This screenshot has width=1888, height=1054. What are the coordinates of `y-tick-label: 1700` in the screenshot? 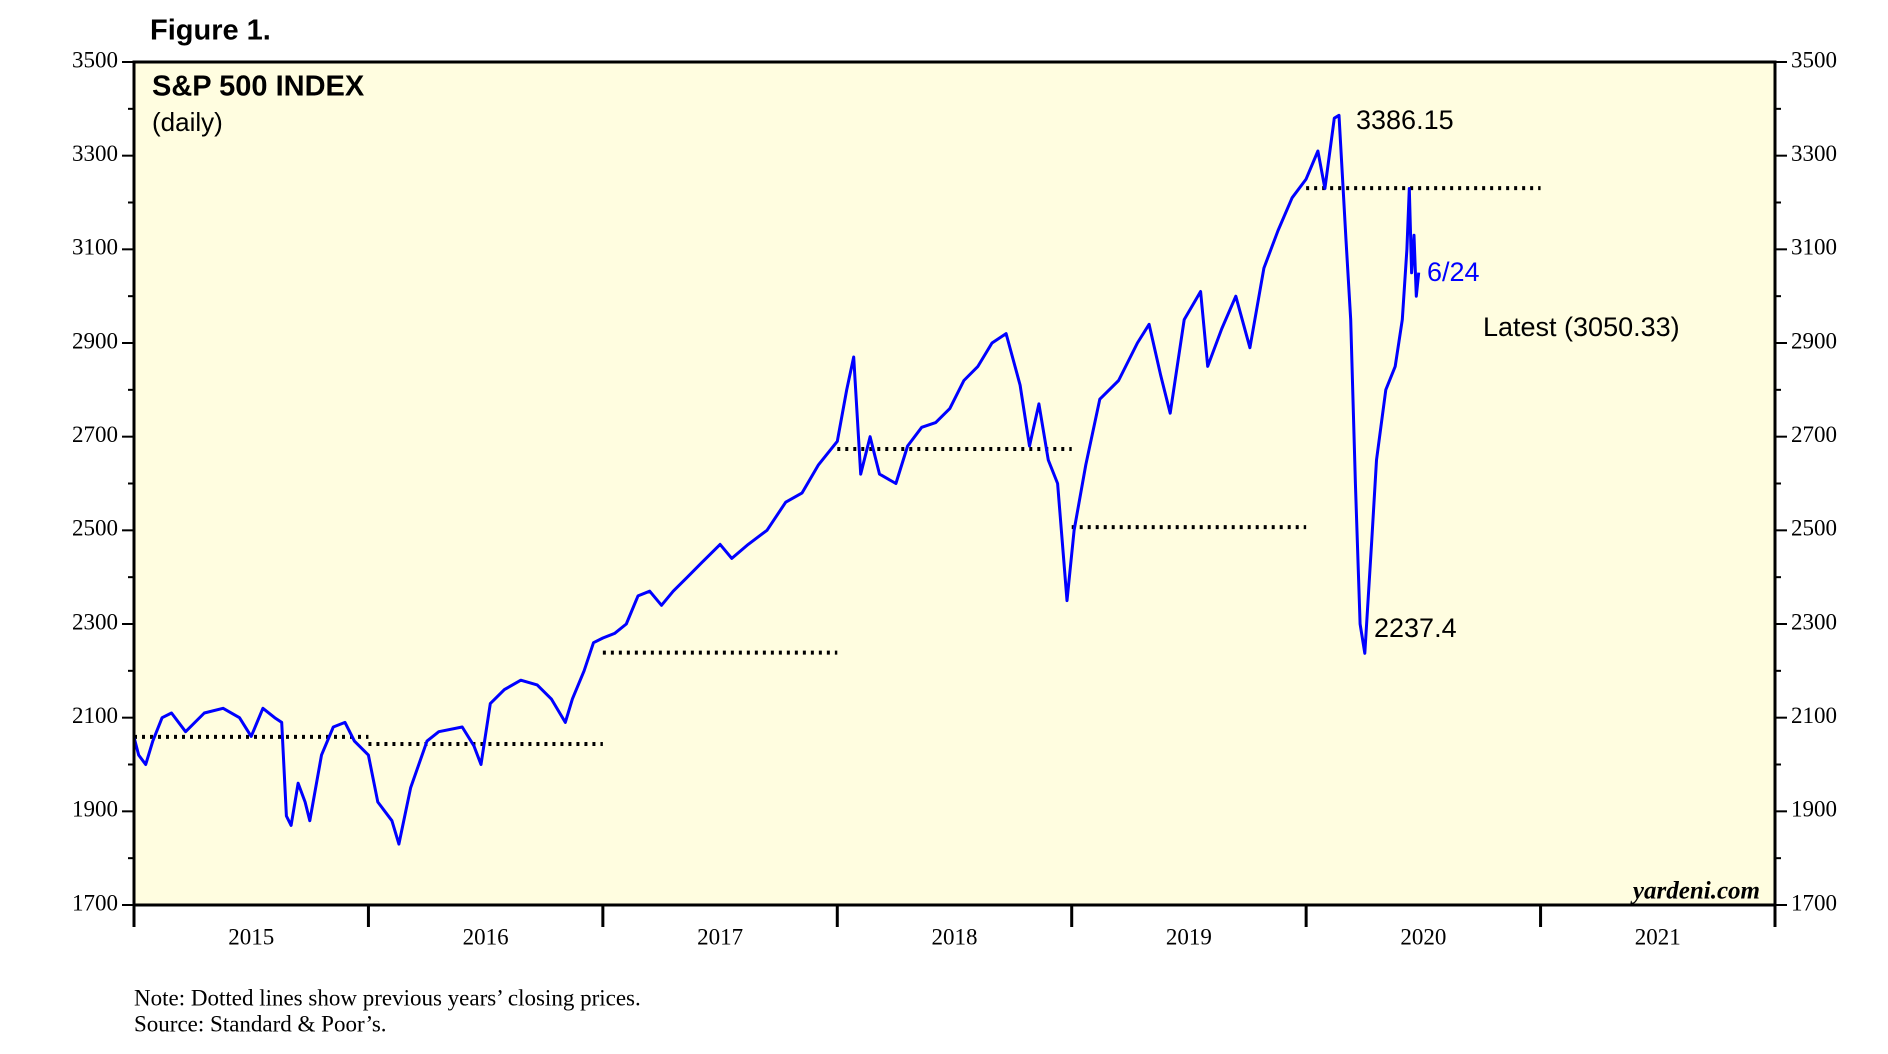 It's located at (95, 902).